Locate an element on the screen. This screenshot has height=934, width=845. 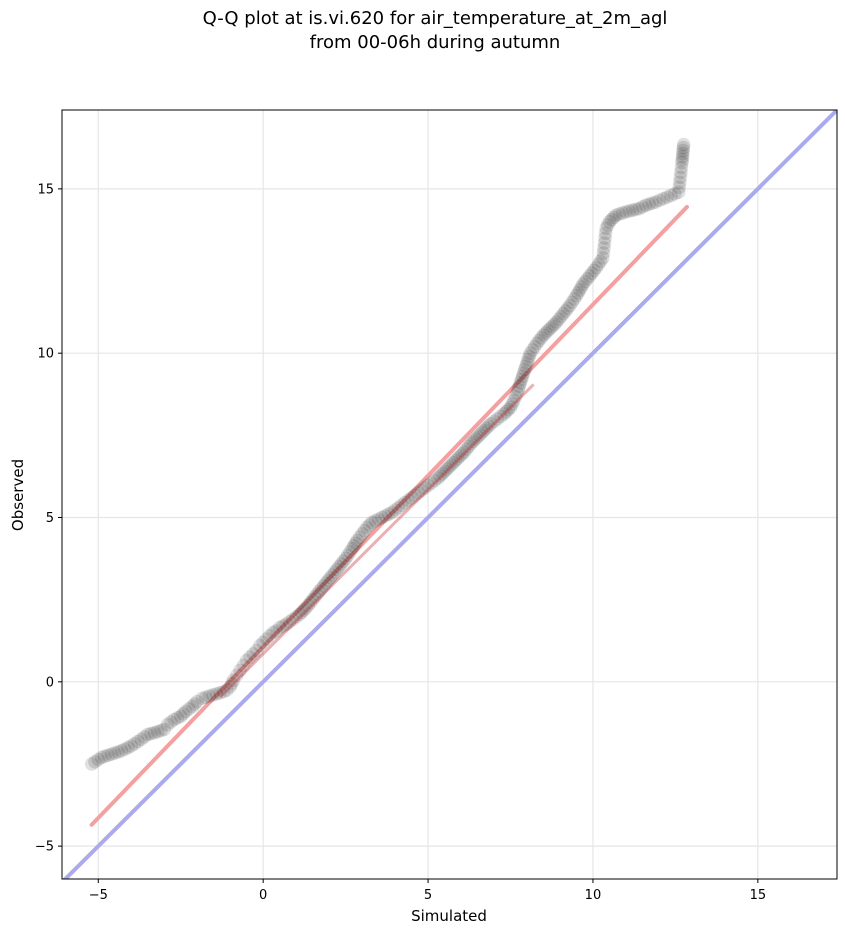
y-axis-label: Observed is located at coordinates (18, 495).